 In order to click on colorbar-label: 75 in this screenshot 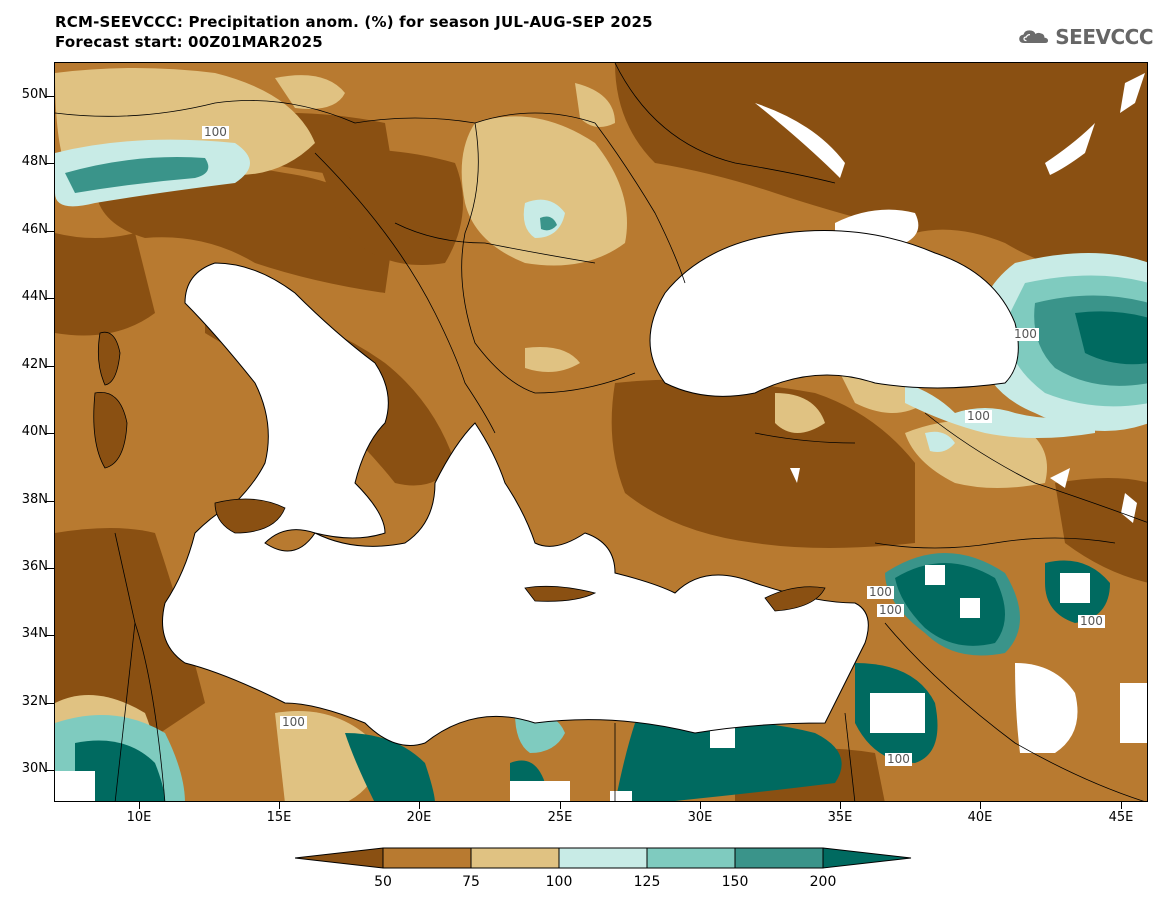, I will do `click(471, 882)`.